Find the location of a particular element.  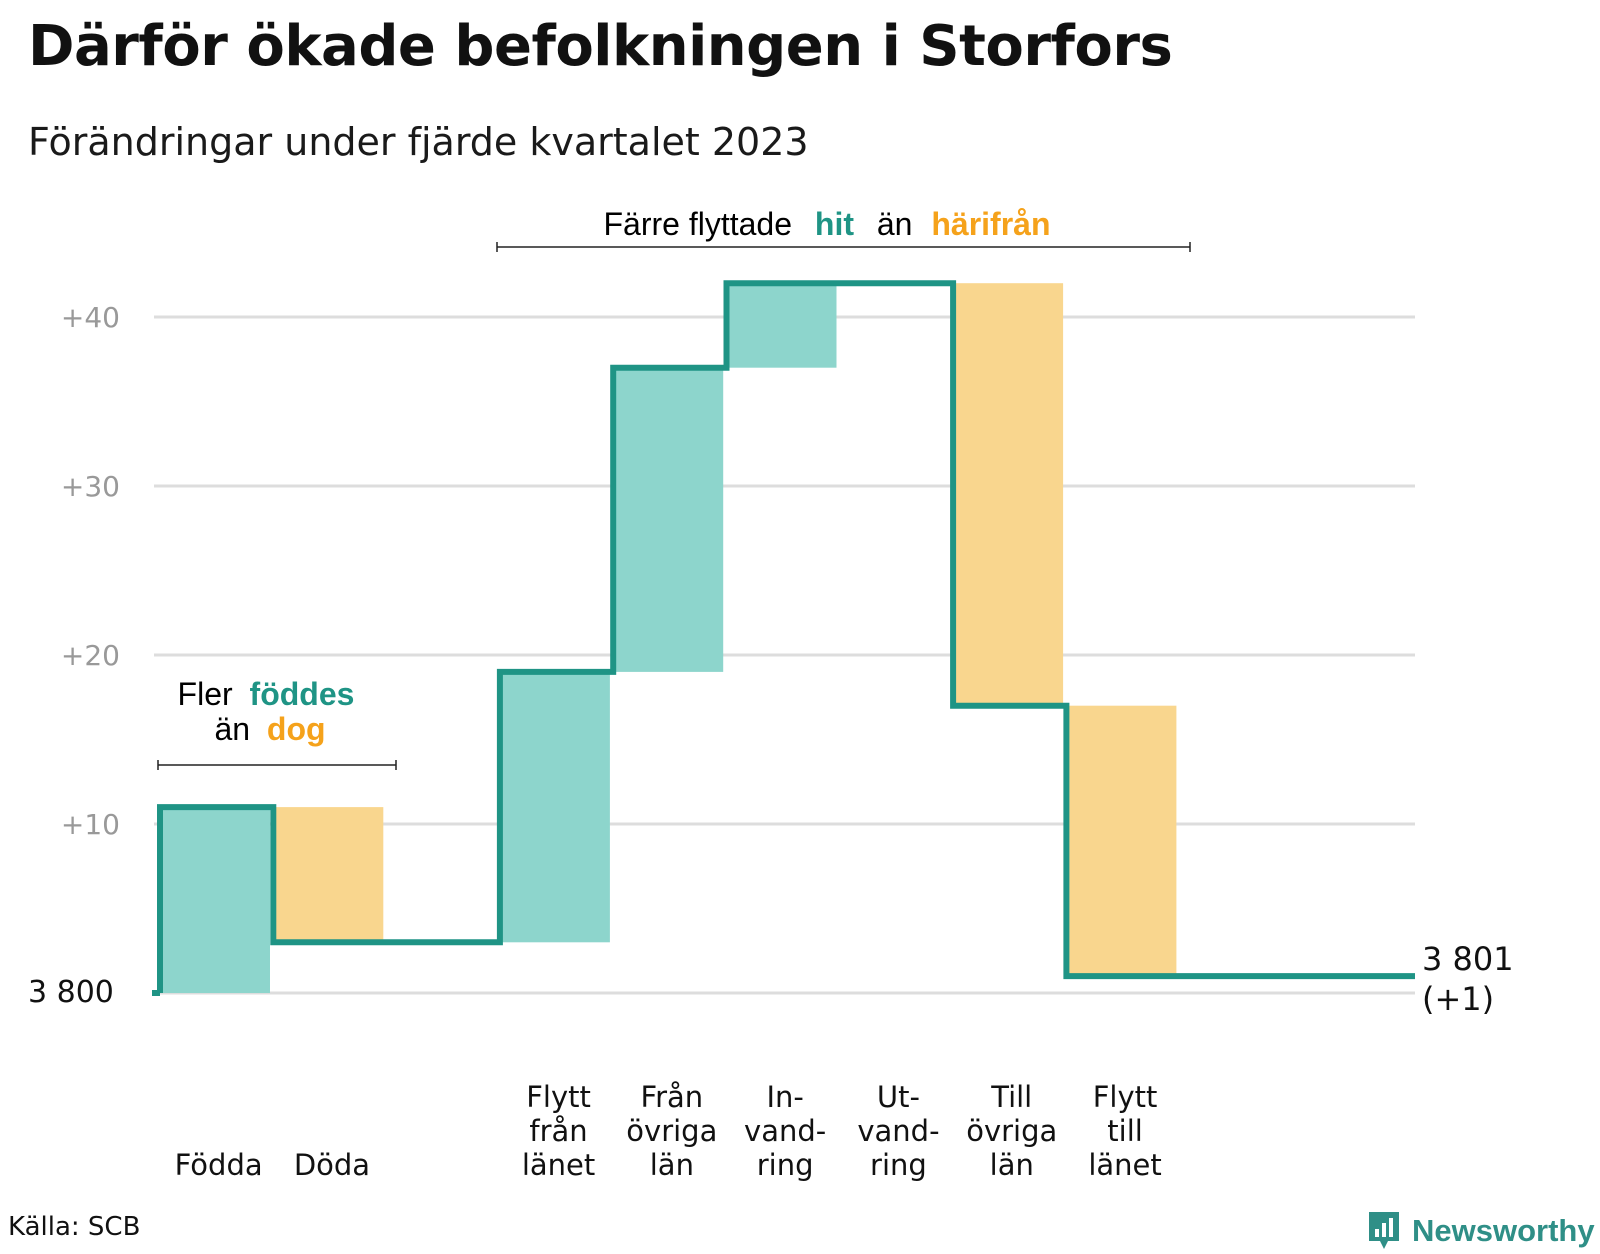

category-label: till is located at coordinates (1125, 1131).